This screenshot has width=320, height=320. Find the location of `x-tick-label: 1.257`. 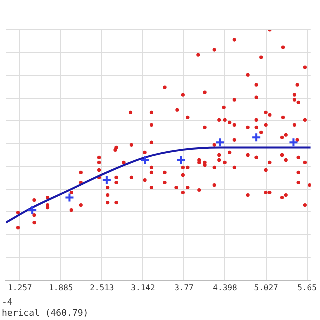

x-tick-label: 1.257 is located at coordinates (20, 287).